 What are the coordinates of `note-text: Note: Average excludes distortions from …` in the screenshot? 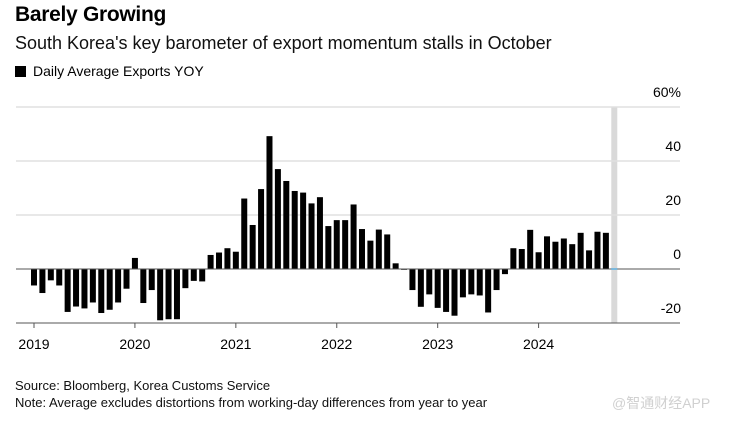 It's located at (251, 402).